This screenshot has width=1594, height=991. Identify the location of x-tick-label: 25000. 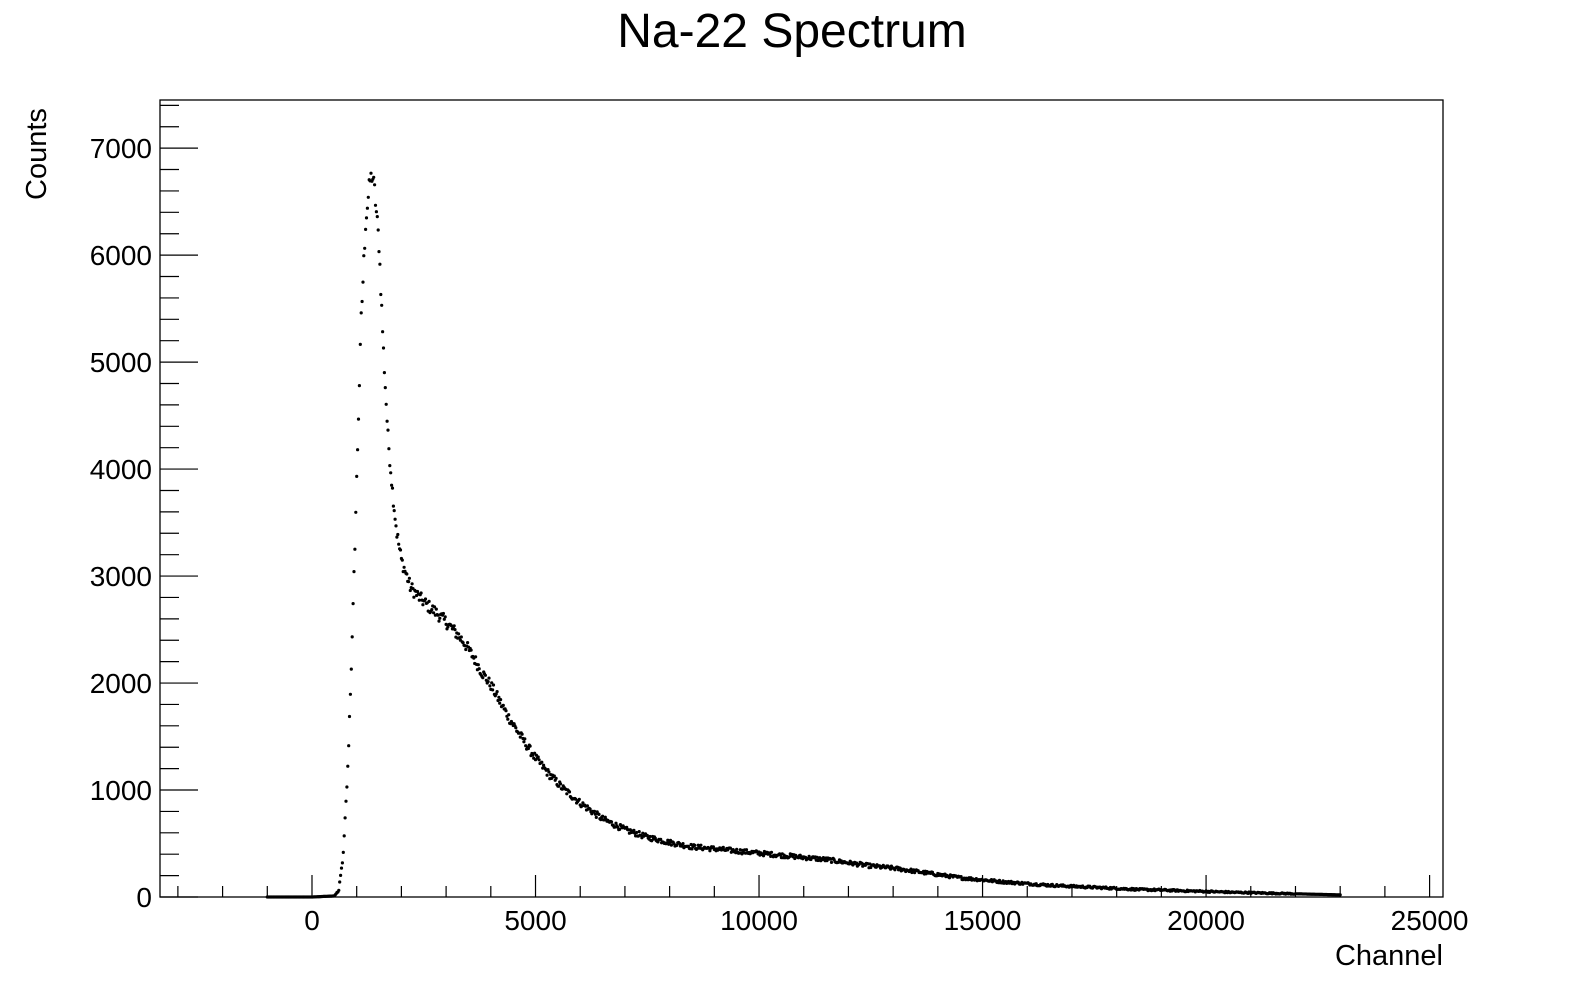
(1430, 920).